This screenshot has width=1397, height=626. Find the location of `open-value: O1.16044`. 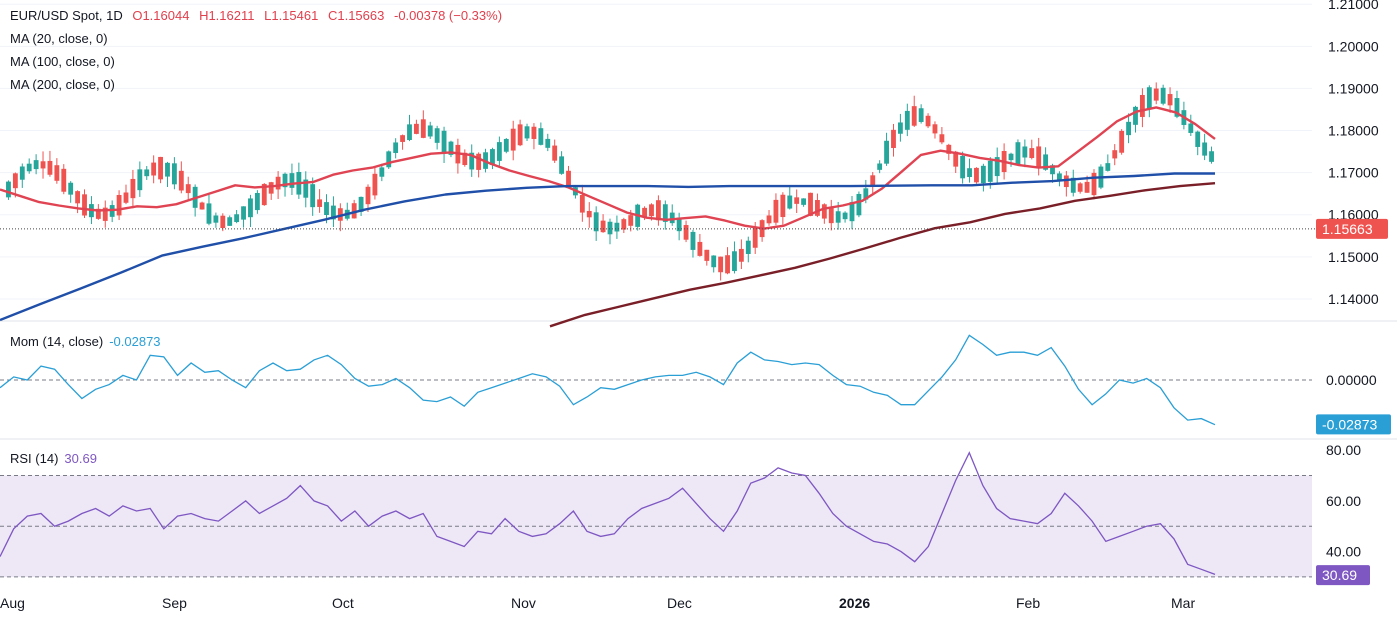

open-value: O1.16044 is located at coordinates (161, 15).